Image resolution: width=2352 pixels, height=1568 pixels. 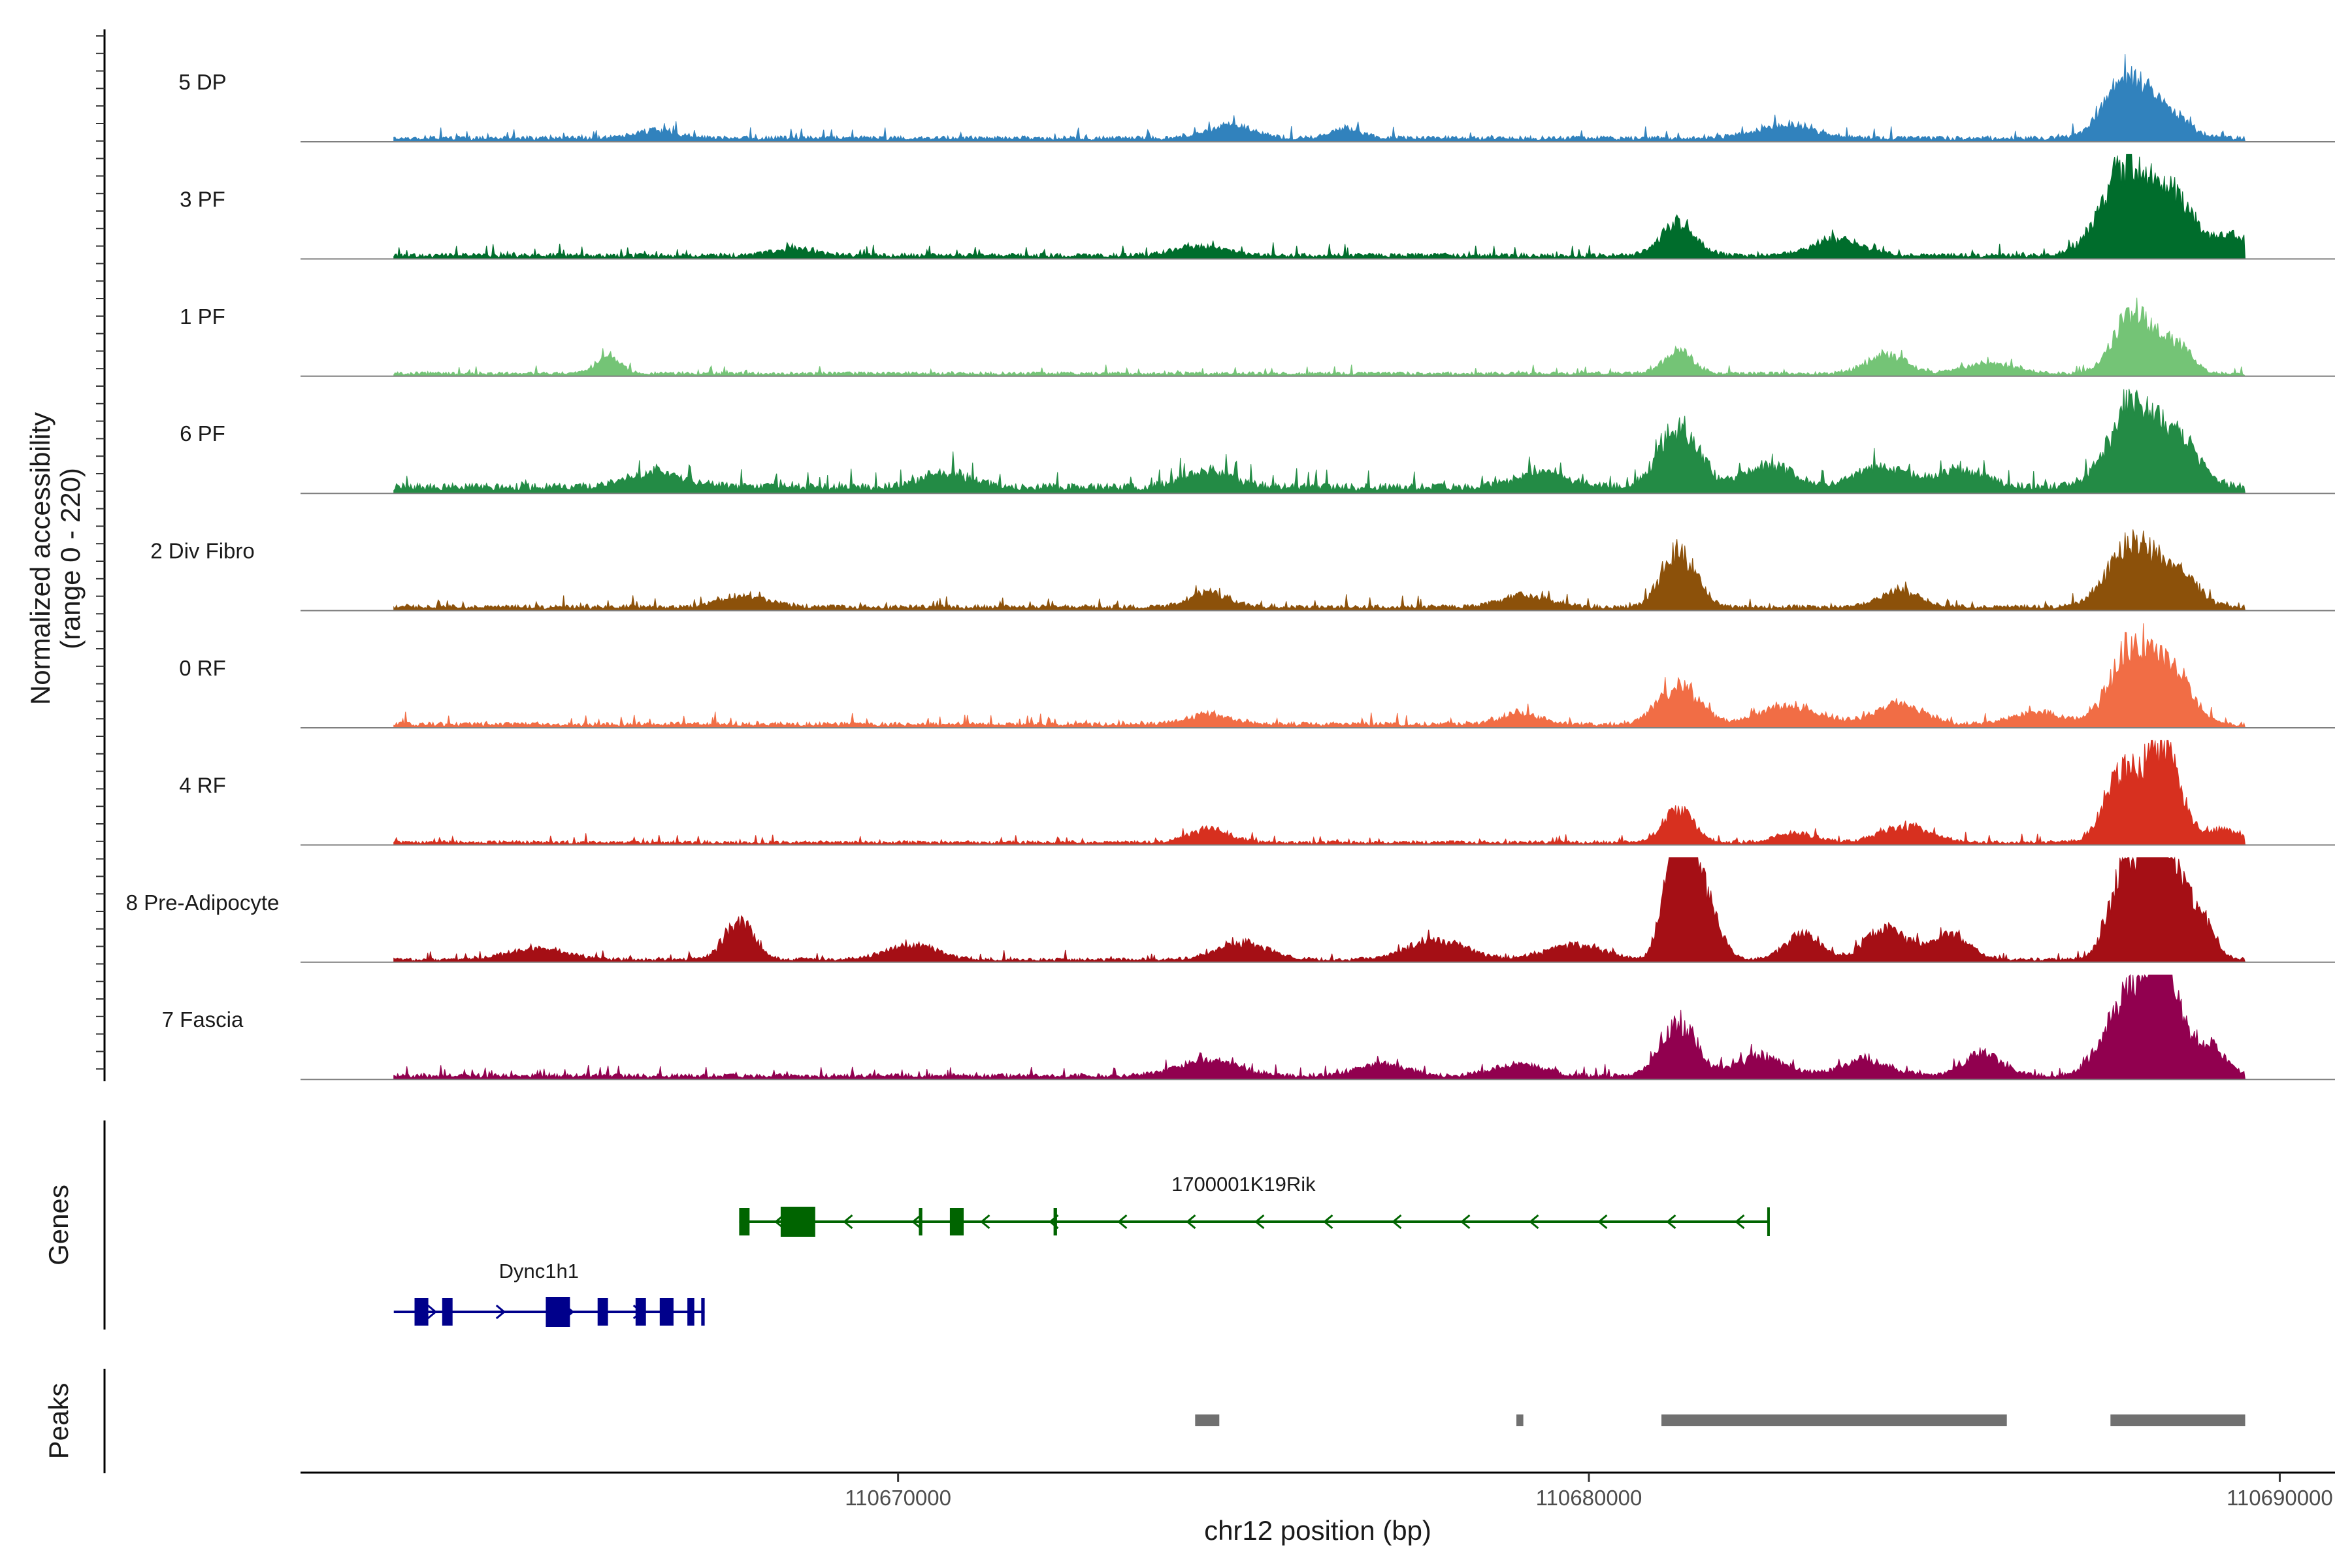 I want to click on track: 2 Div Fibro, so click(x=1242, y=570).